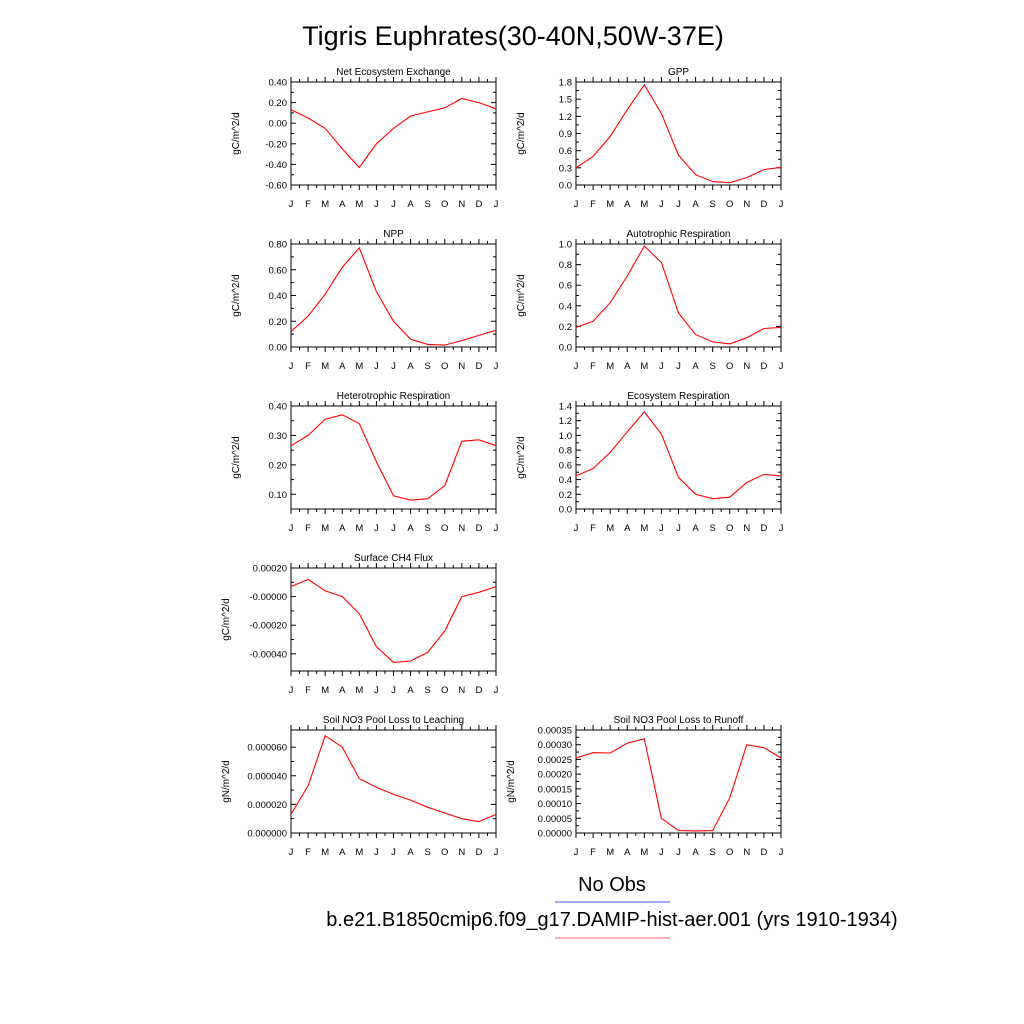 Image resolution: width=1024 pixels, height=1024 pixels. What do you see at coordinates (268, 654) in the screenshot?
I see `y-tick-label: -0.00040` at bounding box center [268, 654].